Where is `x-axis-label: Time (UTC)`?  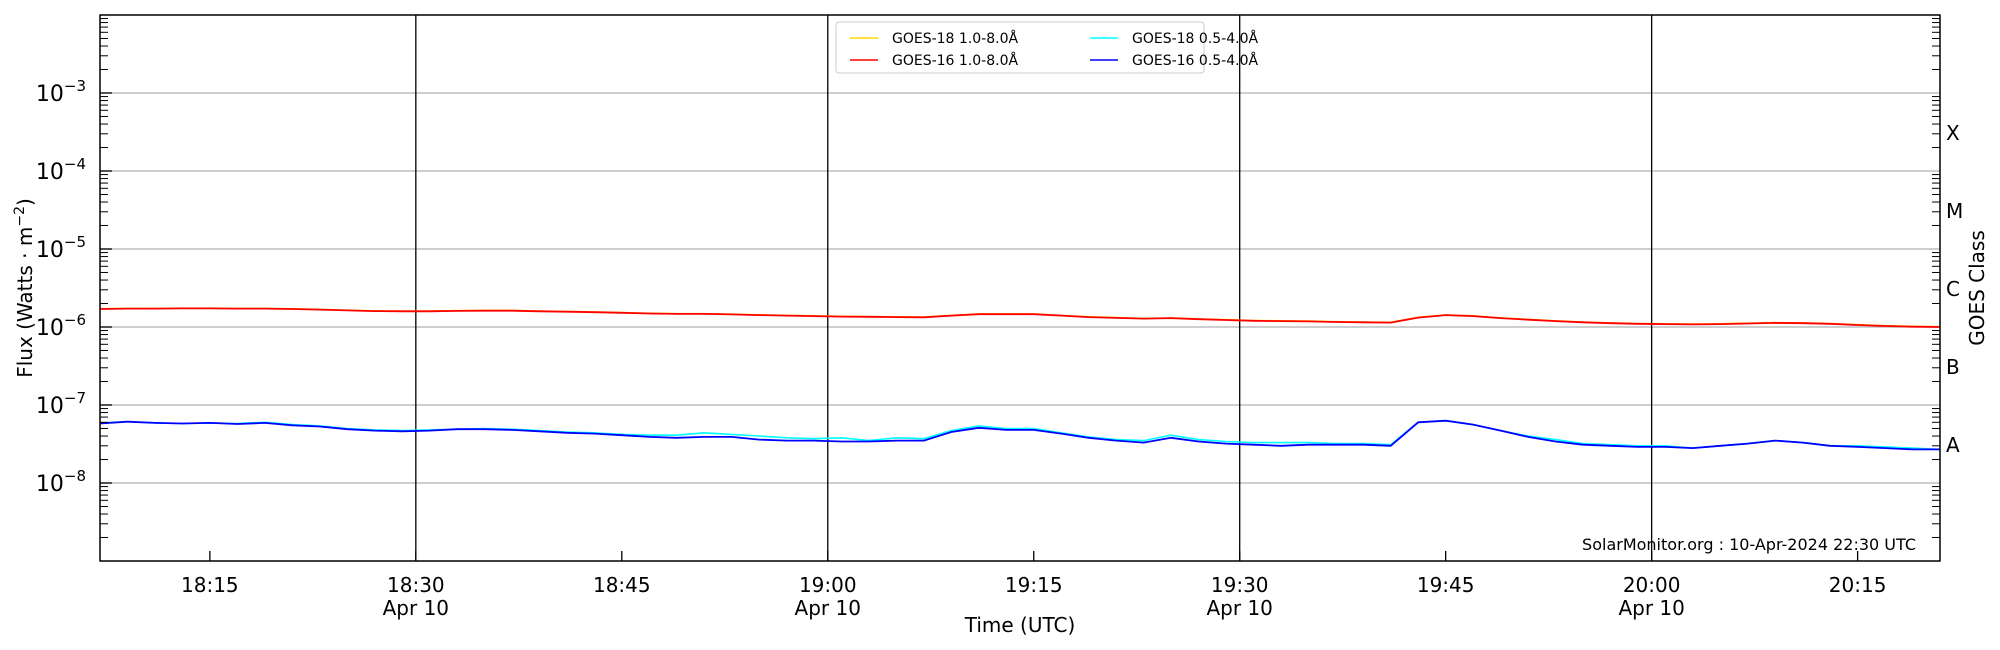
x-axis-label: Time (UTC) is located at coordinates (1020, 625).